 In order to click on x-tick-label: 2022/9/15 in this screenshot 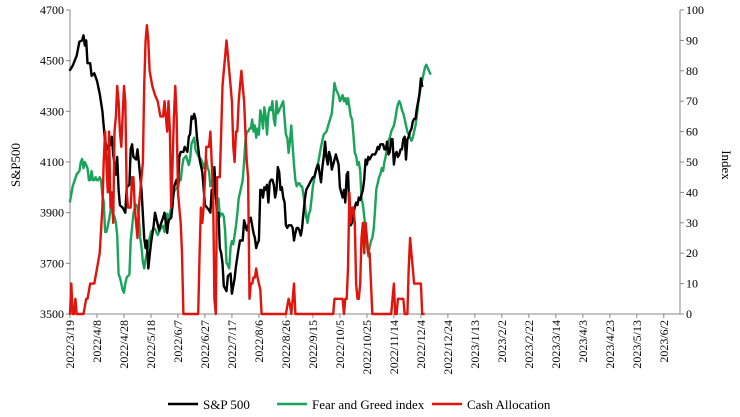, I will do `click(313, 344)`.